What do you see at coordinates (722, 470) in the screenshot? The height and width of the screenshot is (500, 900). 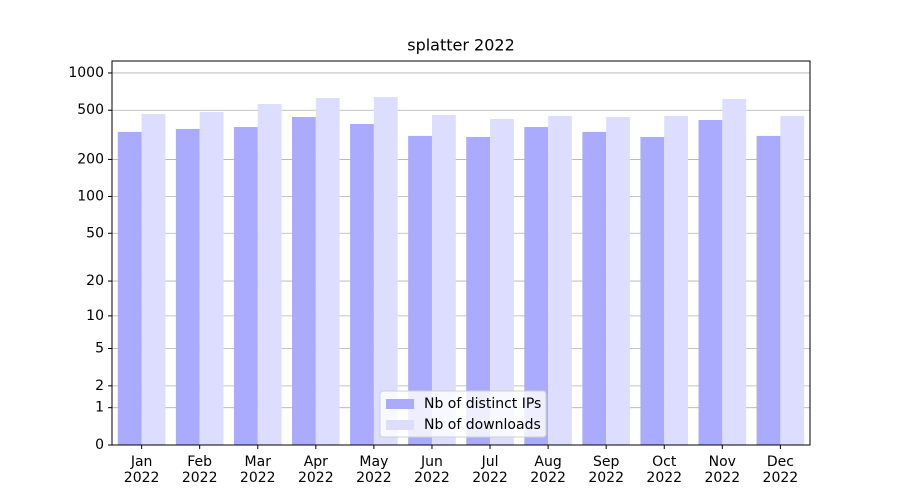 I see `x-tick-label: Nov 2022` at bounding box center [722, 470].